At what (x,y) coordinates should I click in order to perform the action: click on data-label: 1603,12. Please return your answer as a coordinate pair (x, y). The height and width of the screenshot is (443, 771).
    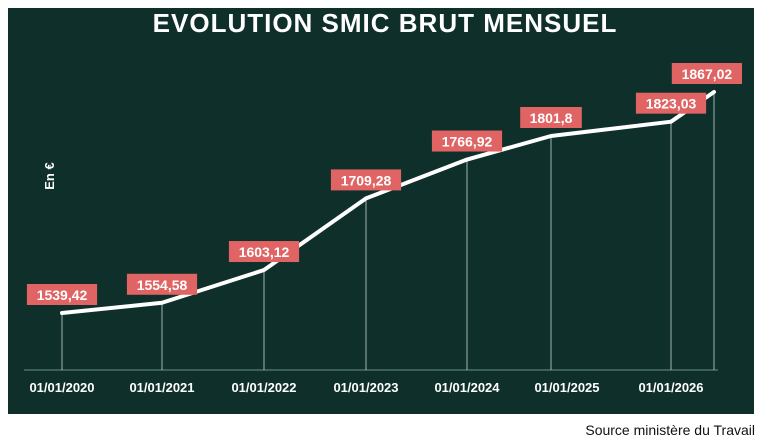
    Looking at the image, I should click on (264, 252).